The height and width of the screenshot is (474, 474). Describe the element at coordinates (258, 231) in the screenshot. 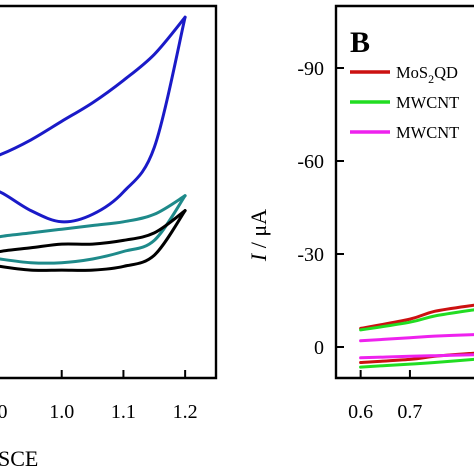

I see `panel-b-y-axis-label-unit: / μA` at that location.